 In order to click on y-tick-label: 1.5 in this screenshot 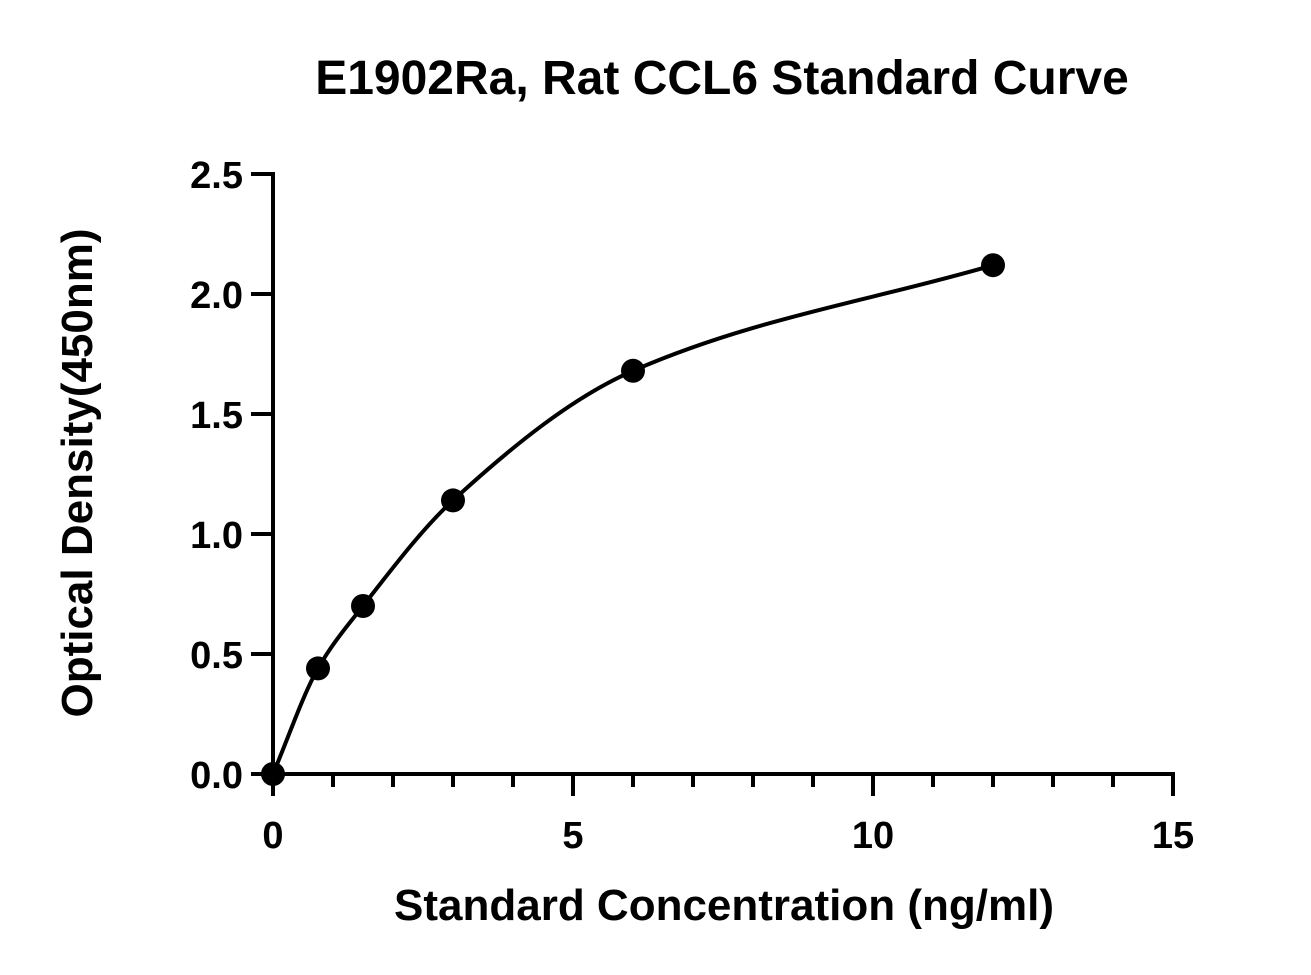, I will do `click(216, 416)`.